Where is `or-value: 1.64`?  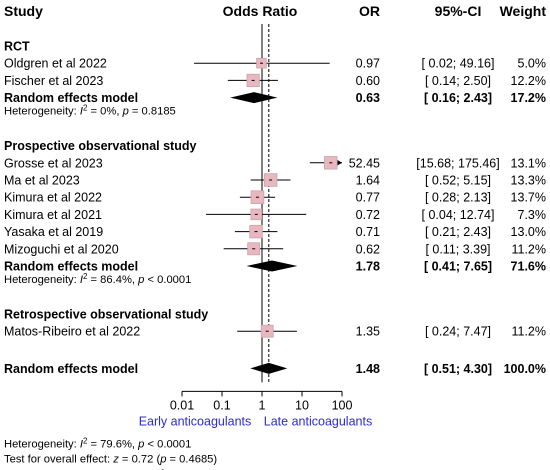 or-value: 1.64 is located at coordinates (368, 181).